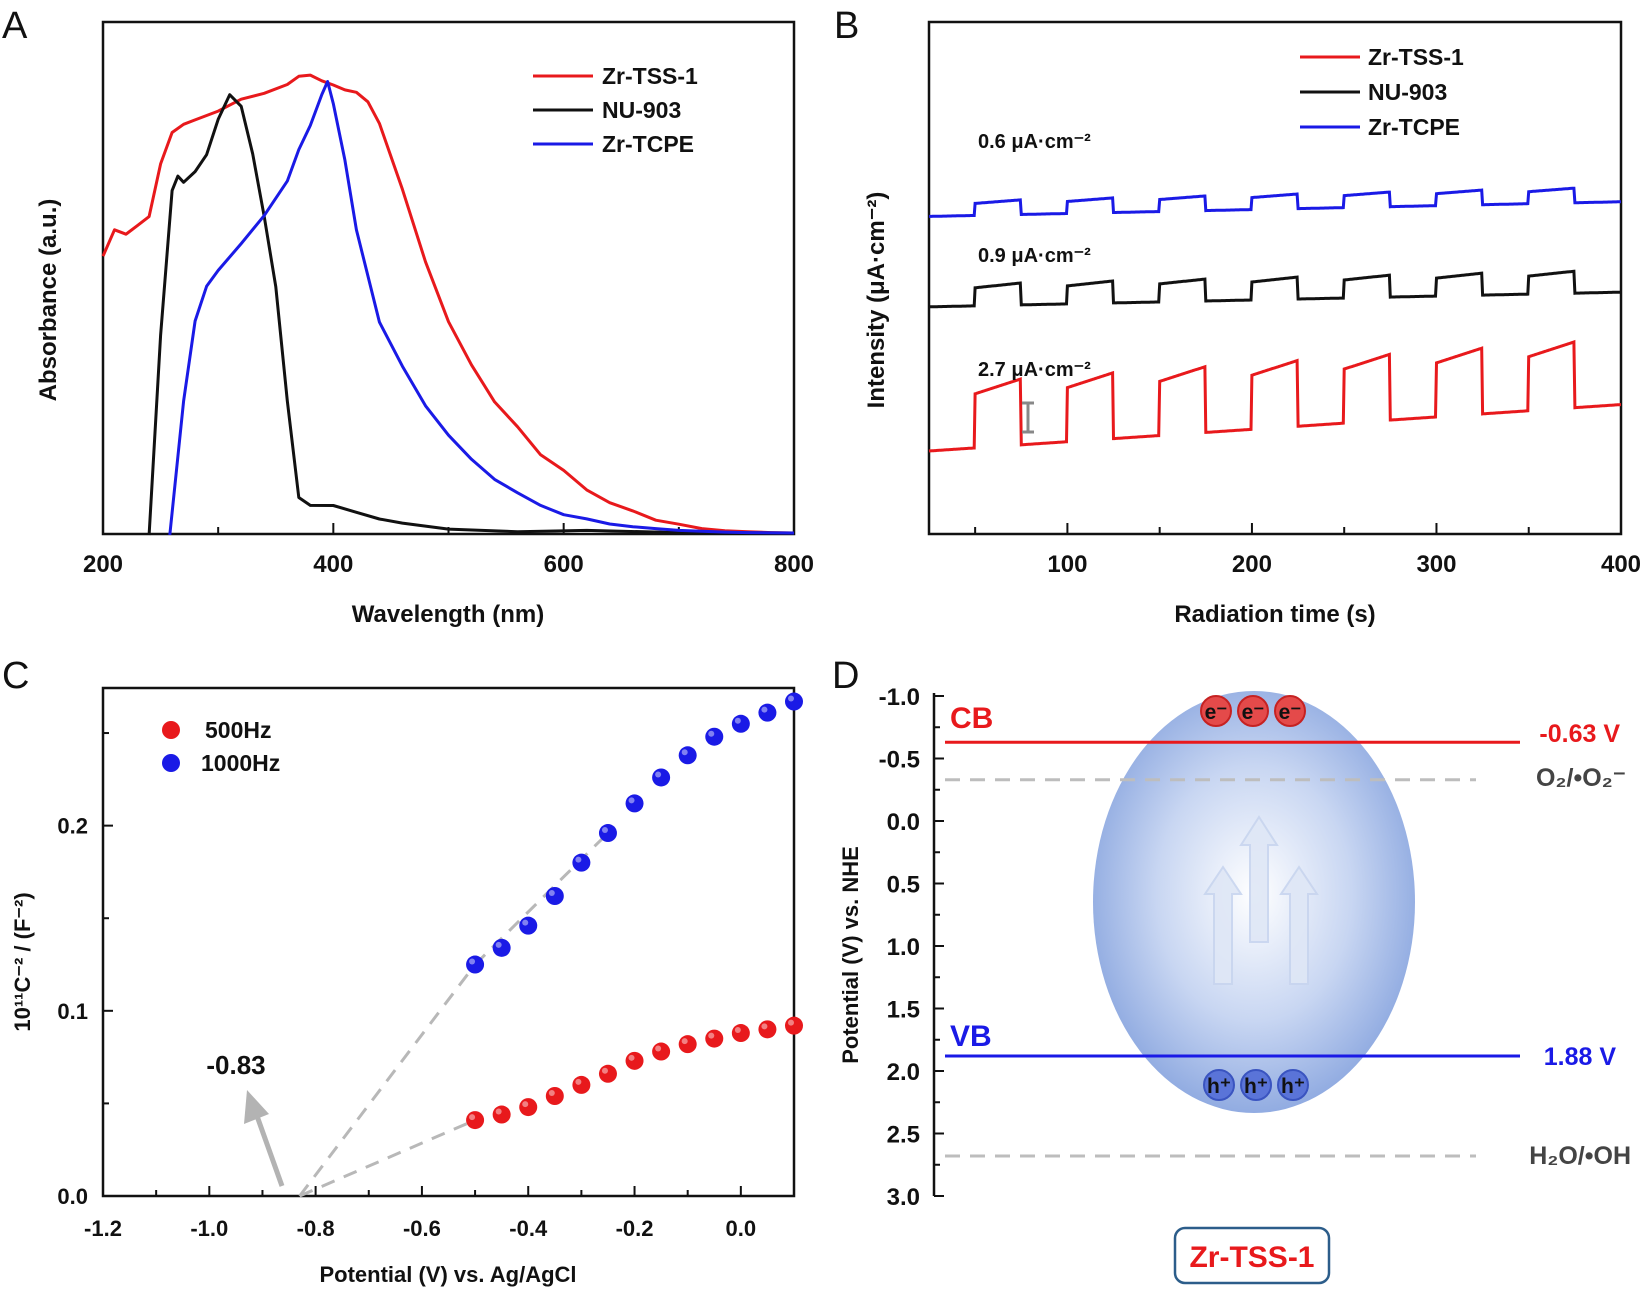 The image size is (1645, 1296). Describe the element at coordinates (648, 144) in the screenshot. I see `legend-label-a-2: Zr-TCPE` at that location.